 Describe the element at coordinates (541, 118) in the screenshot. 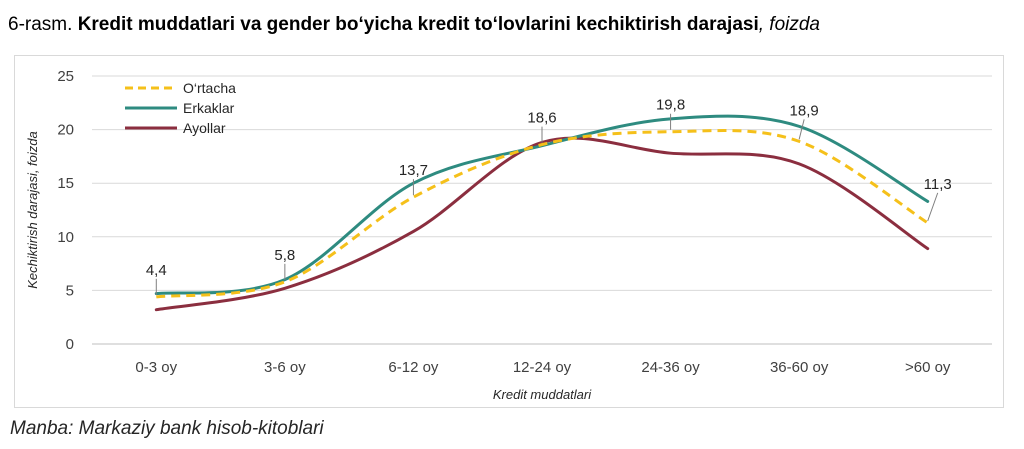

I see `data-label: 18,6` at that location.